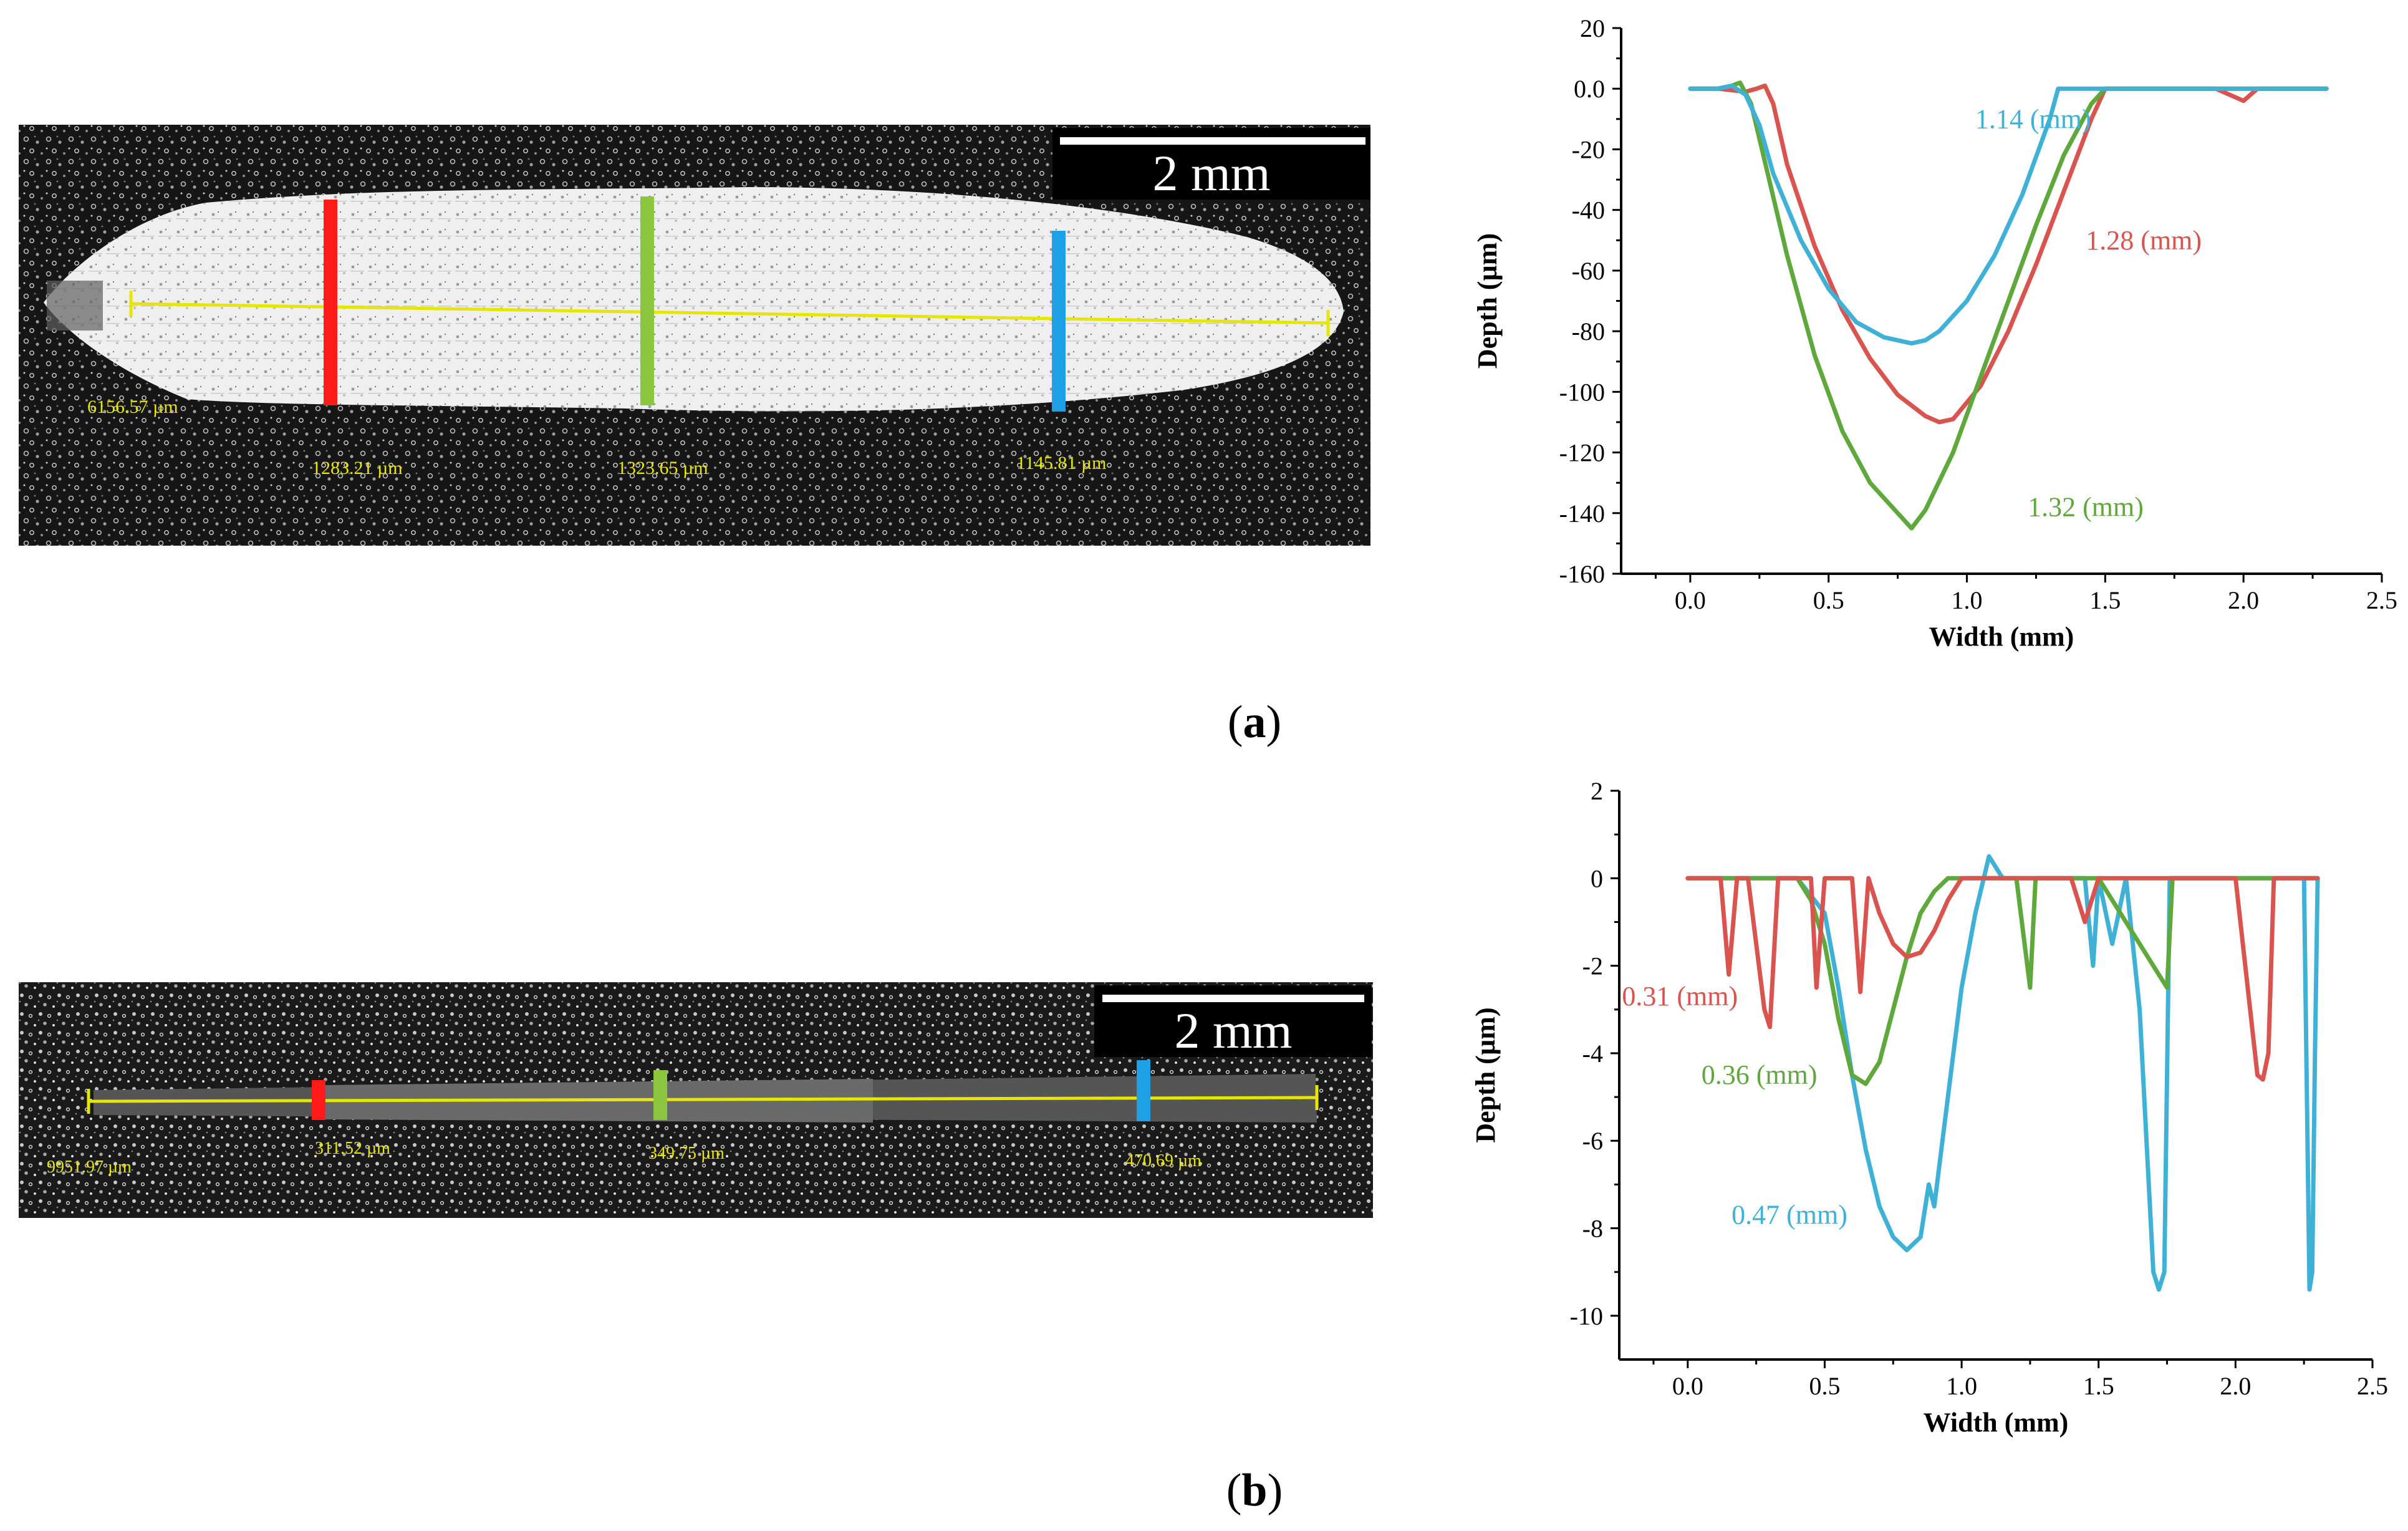 Image resolution: width=2408 pixels, height=1531 pixels. I want to click on scale-bar-b, so click(1233, 999).